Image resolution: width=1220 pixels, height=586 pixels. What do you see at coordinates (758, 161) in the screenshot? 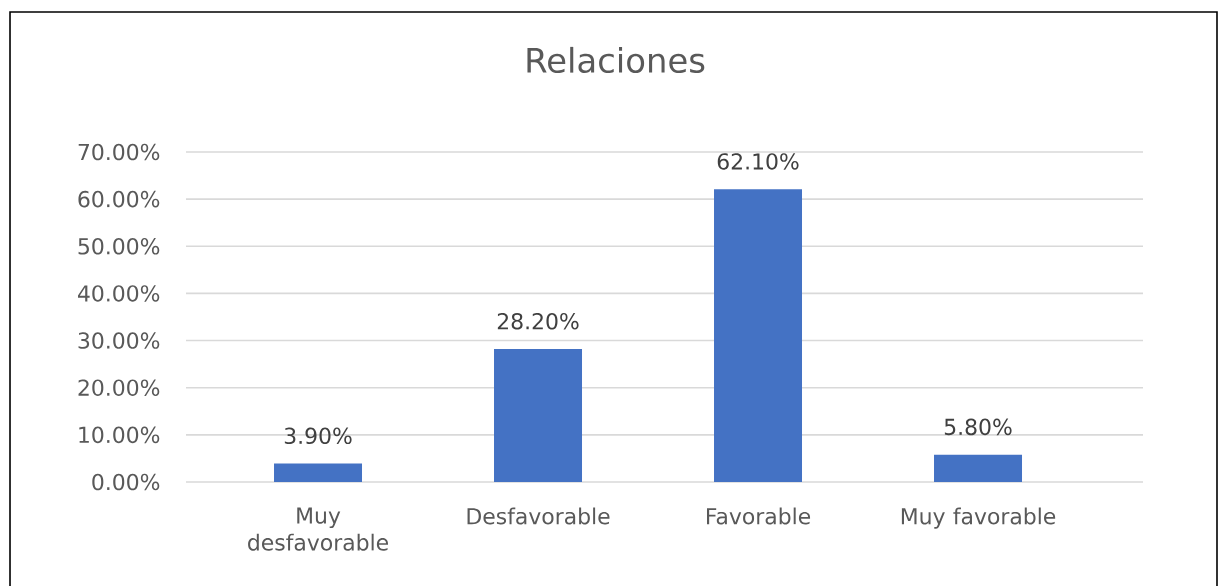
I see `data-label: 62.10%` at bounding box center [758, 161].